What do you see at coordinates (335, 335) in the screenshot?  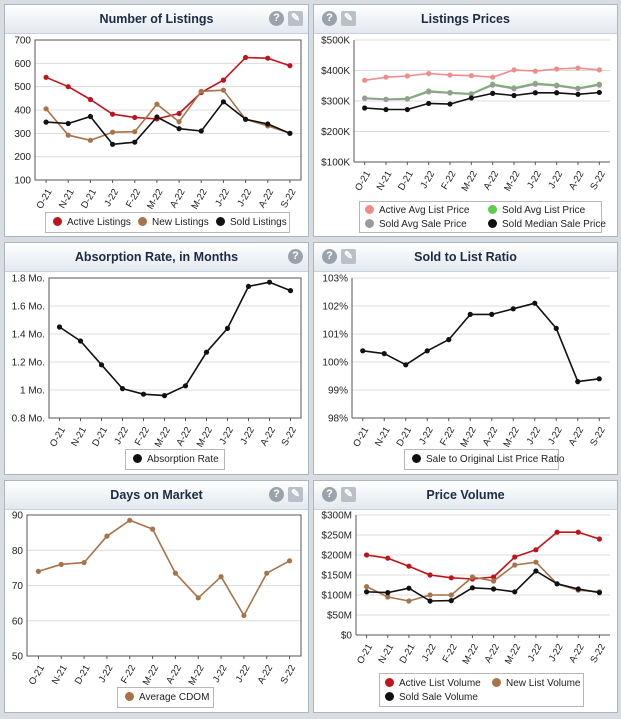 I see `y-tick-label: 101%` at bounding box center [335, 335].